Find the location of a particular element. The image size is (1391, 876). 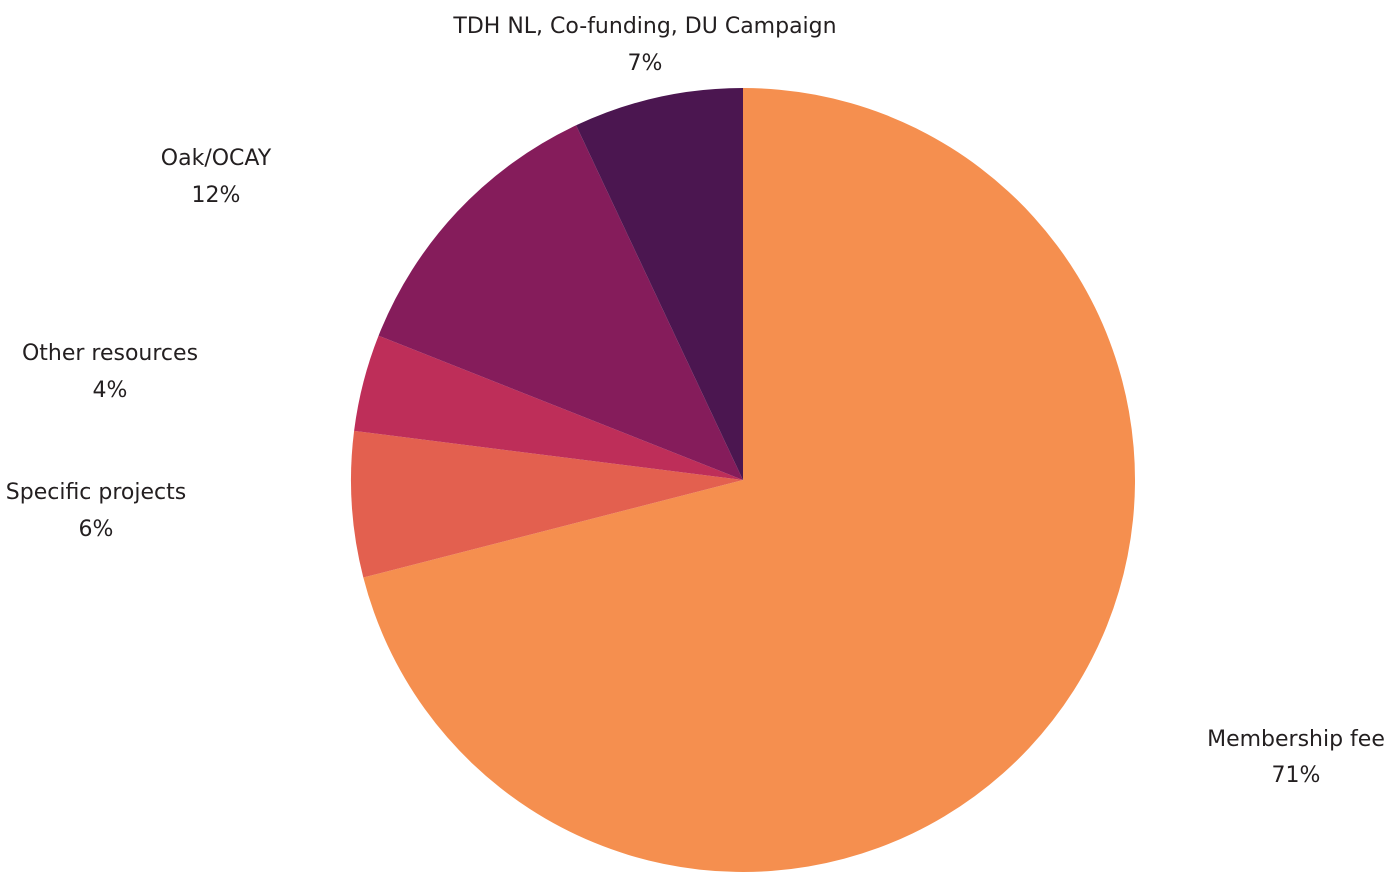

label-tdh-nl-cofunding-du-campaign: TDH NL, Co-funding, DU Campaign is located at coordinates (644, 26).